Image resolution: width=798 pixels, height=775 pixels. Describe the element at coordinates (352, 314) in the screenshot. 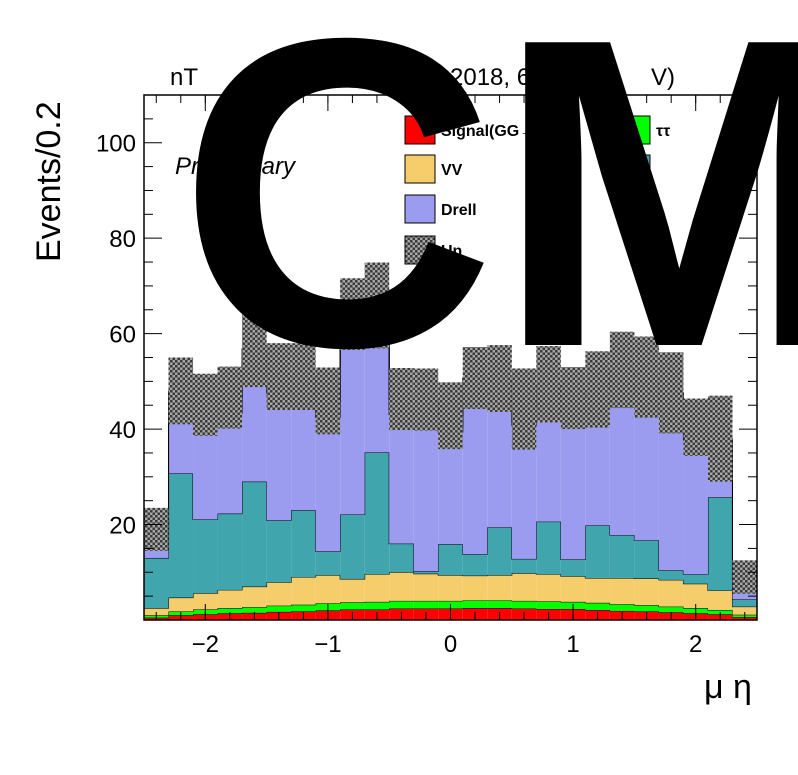

I see `uncertainty-b8` at that location.